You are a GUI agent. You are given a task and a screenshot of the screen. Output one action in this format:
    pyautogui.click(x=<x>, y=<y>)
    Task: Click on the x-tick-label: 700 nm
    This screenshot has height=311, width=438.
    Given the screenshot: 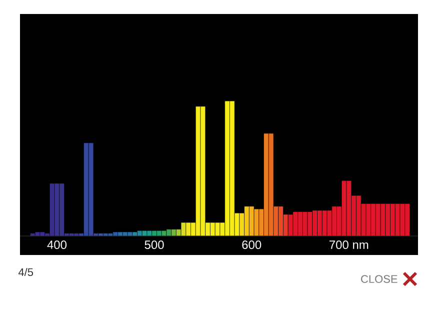 What is the action you would take?
    pyautogui.click(x=349, y=245)
    